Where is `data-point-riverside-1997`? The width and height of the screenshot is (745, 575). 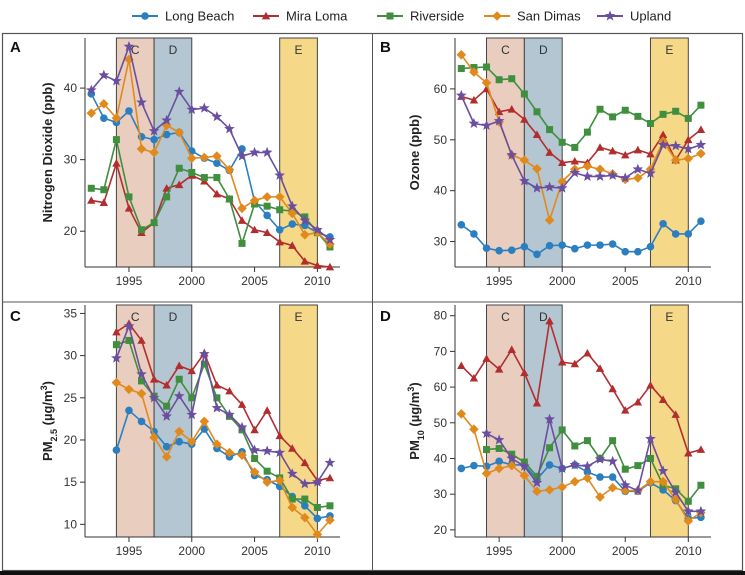 data-point-riverside-1997 is located at coordinates (154, 223).